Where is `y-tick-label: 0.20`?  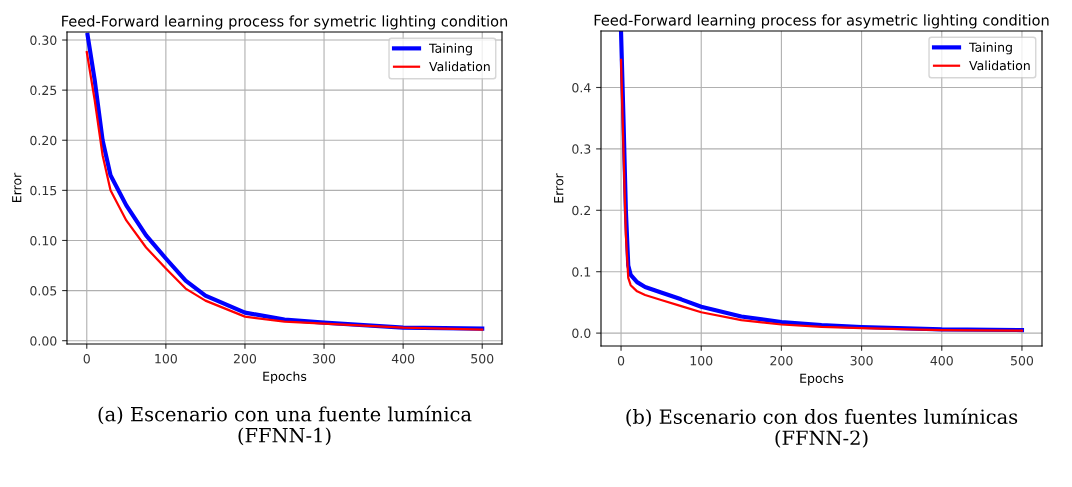 y-tick-label: 0.20 is located at coordinates (43, 140).